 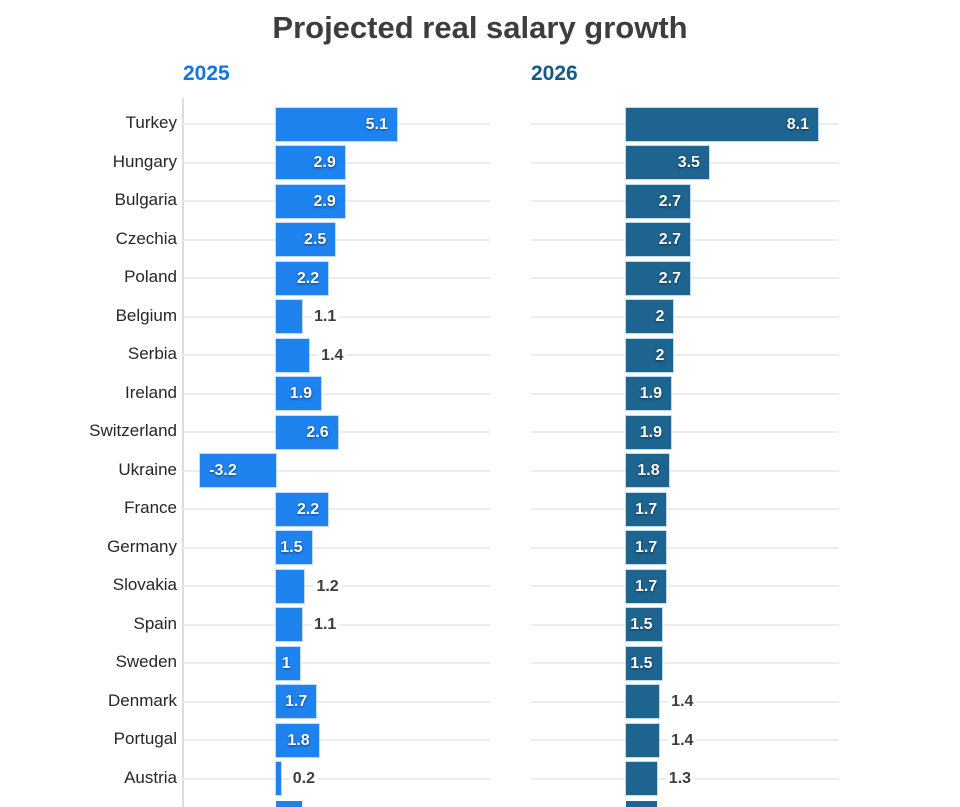 I want to click on country-label-ukraine: Ukraine, so click(x=147, y=469).